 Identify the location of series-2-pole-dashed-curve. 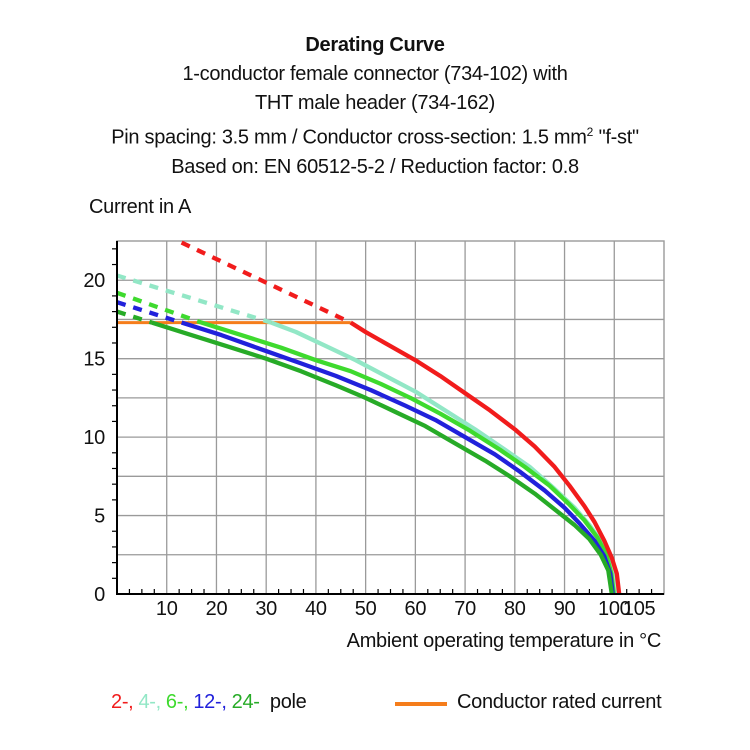
(266, 282).